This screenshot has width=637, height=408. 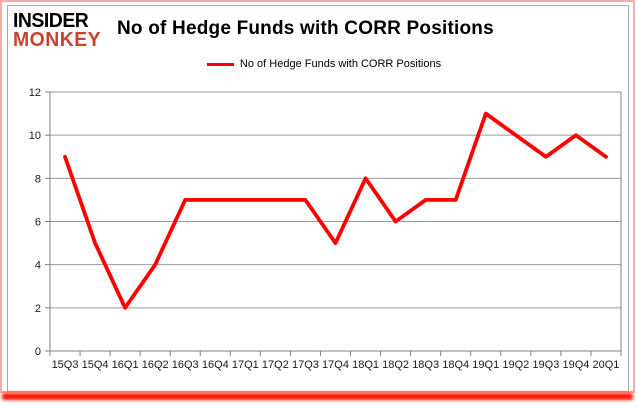 I want to click on svg-text: 16Q3, so click(x=185, y=365).